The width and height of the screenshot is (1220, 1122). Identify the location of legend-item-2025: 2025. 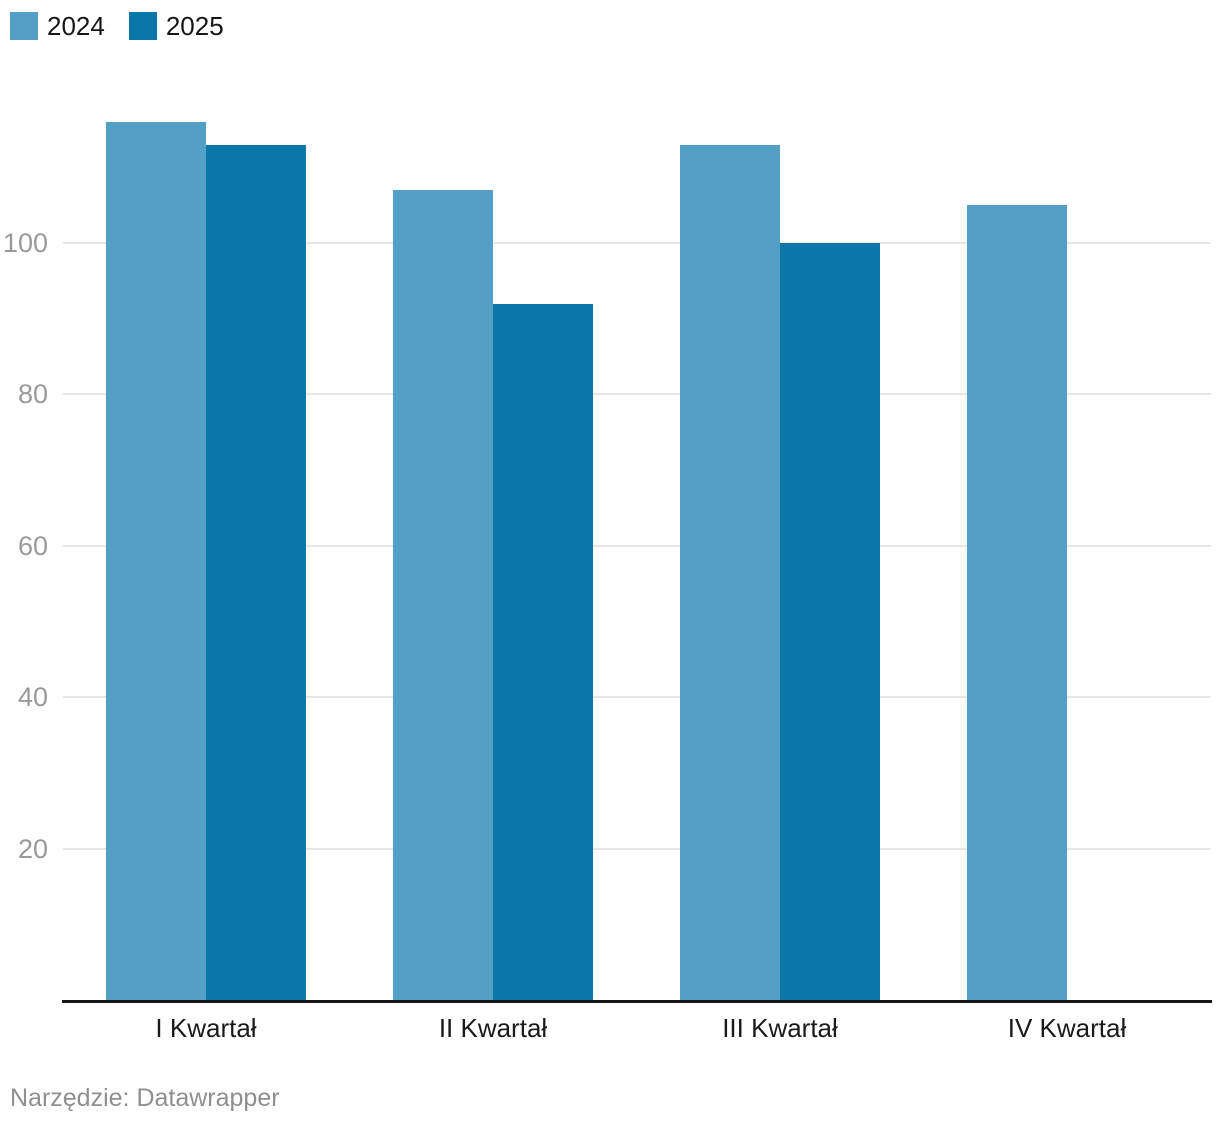
(176, 26).